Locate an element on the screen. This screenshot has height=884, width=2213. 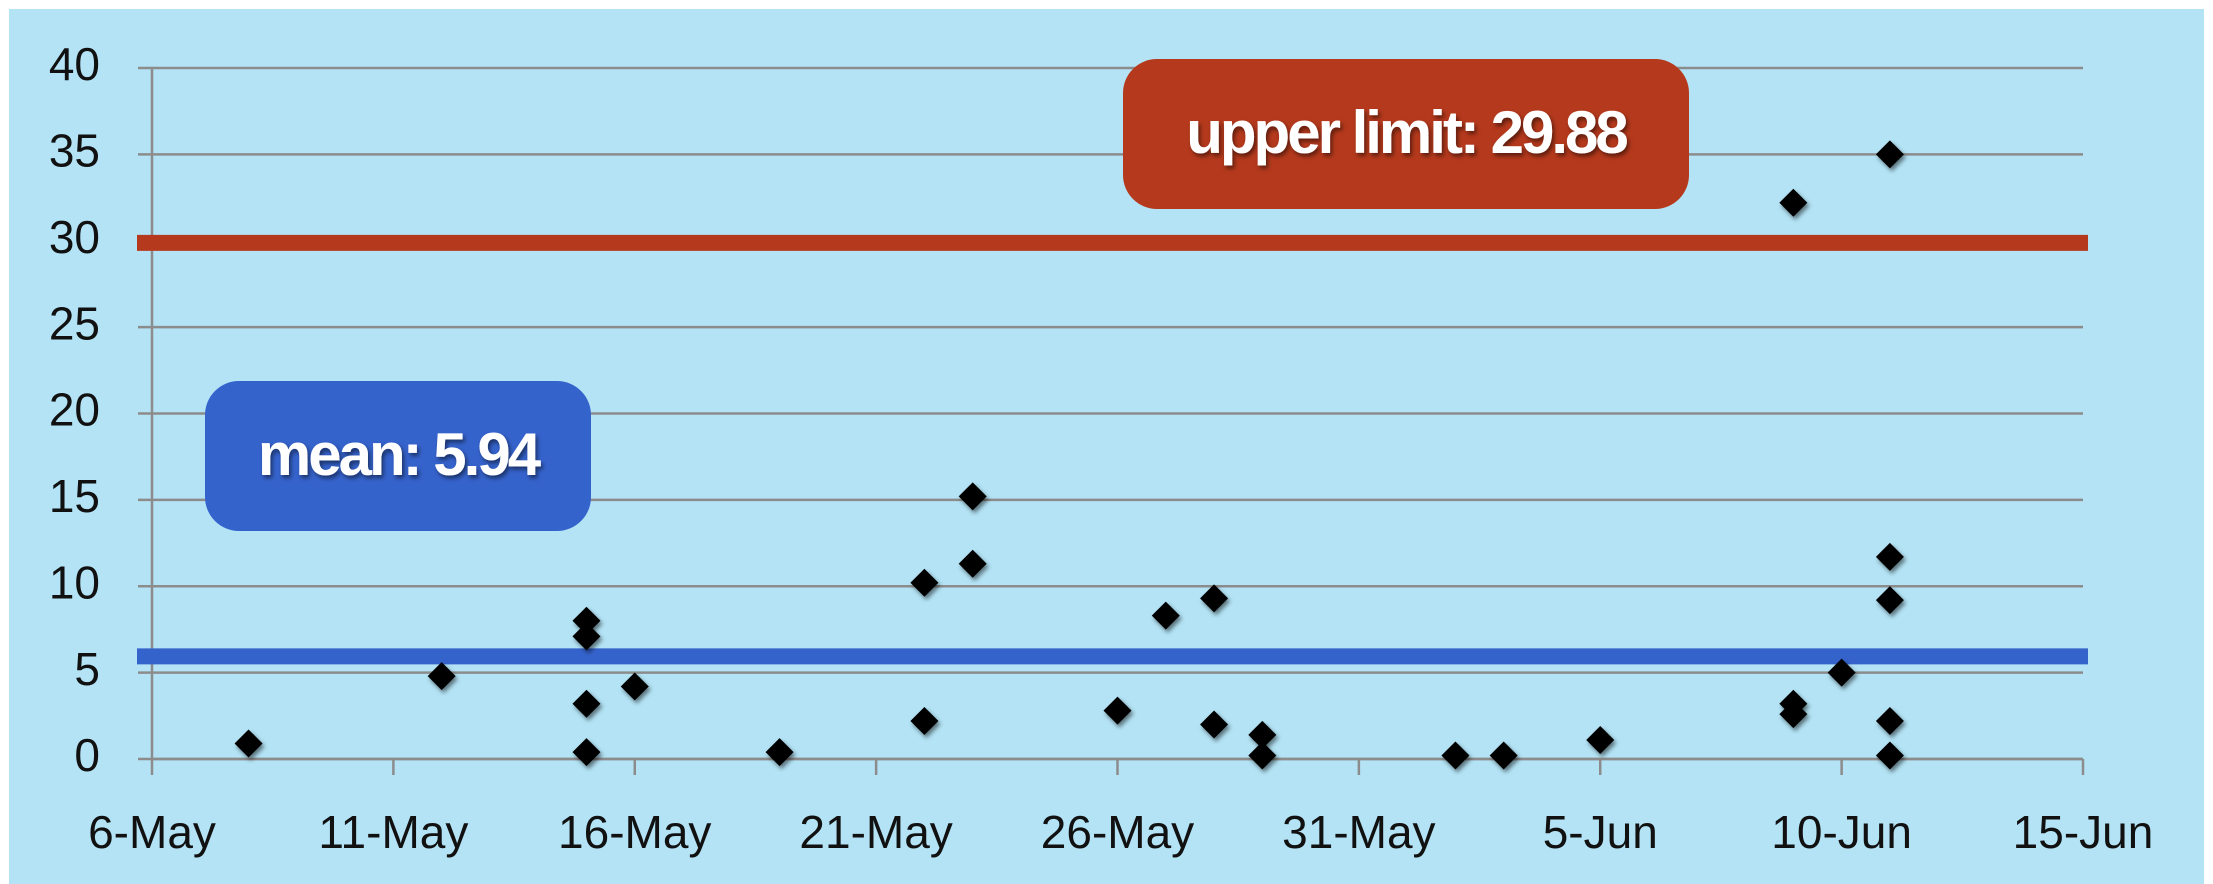
annotation-label: upper limit: 29.88 is located at coordinates (1406, 132).